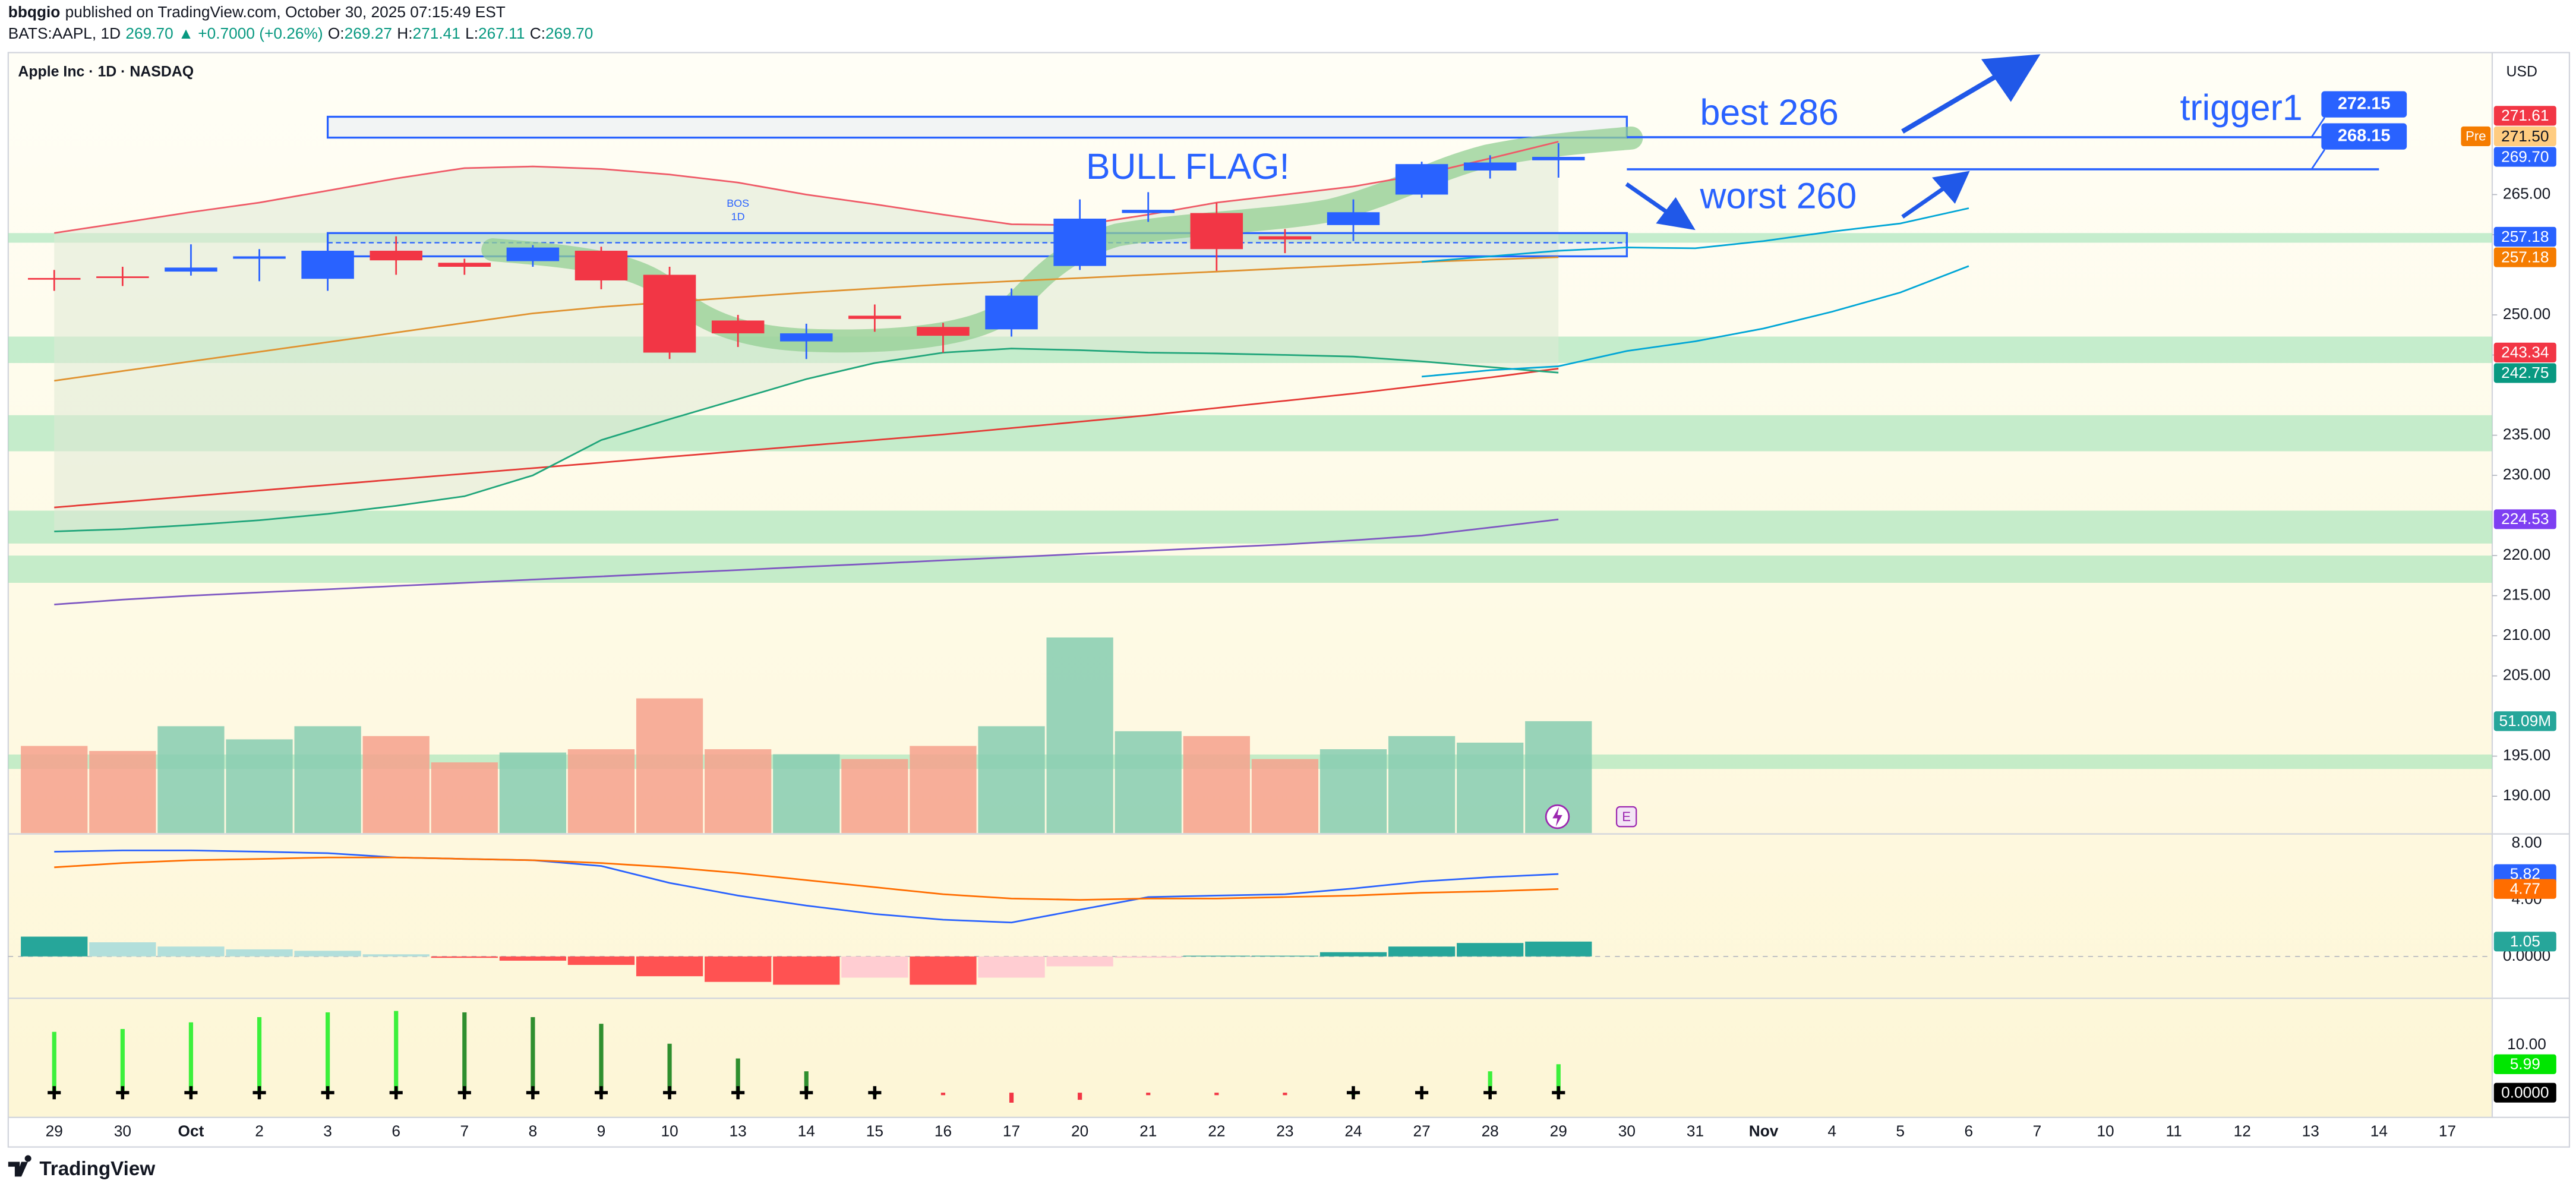 The width and height of the screenshot is (2576, 1193). I want to click on x-tick-label: 15, so click(874, 1131).